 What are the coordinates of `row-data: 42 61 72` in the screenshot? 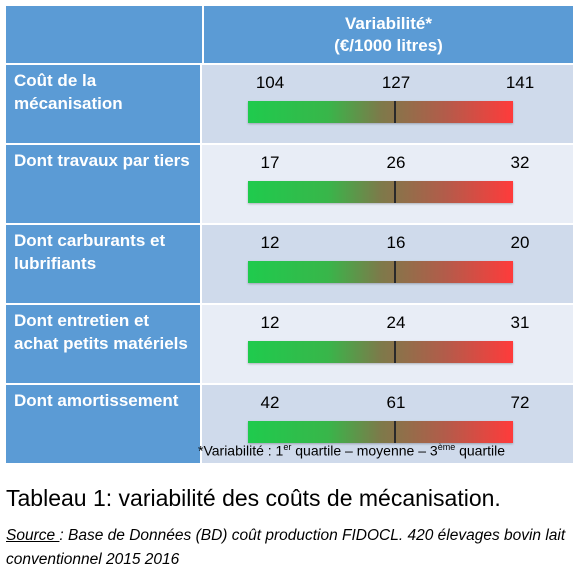 It's located at (387, 424).